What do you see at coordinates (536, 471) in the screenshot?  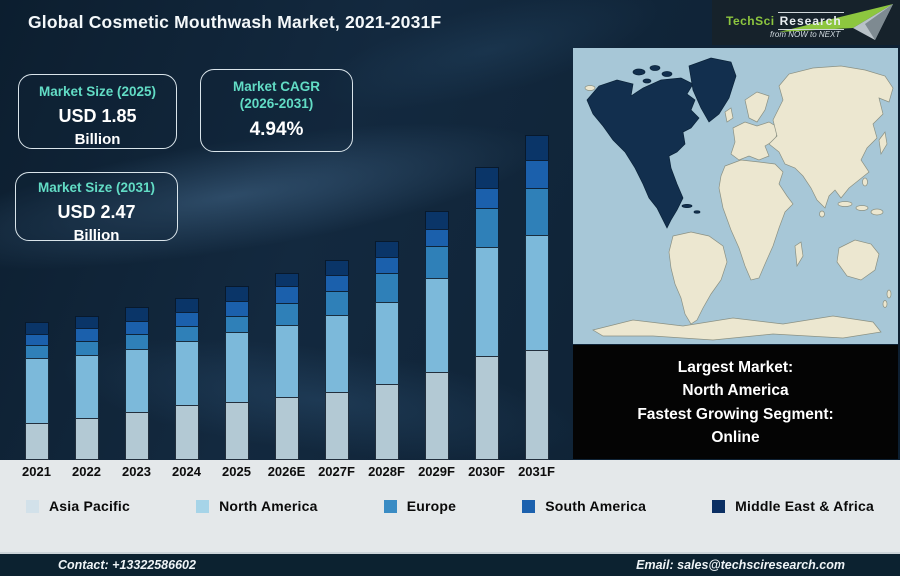 I see `x-axis-label-2031F: 2031F` at bounding box center [536, 471].